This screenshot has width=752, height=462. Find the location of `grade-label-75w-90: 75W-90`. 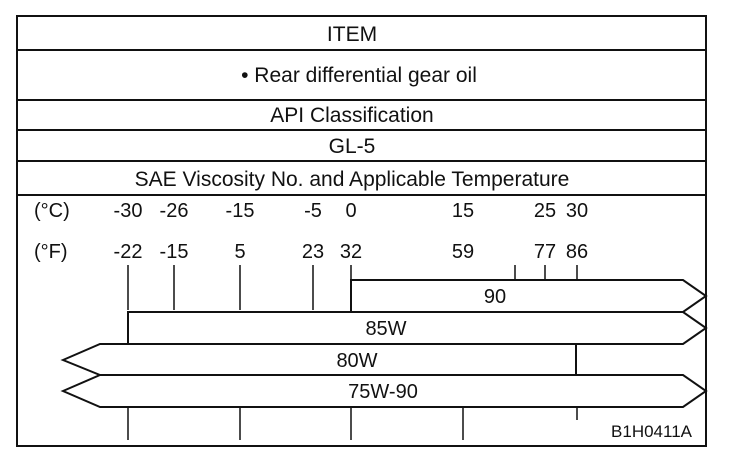

grade-label-75w-90: 75W-90 is located at coordinates (383, 392).